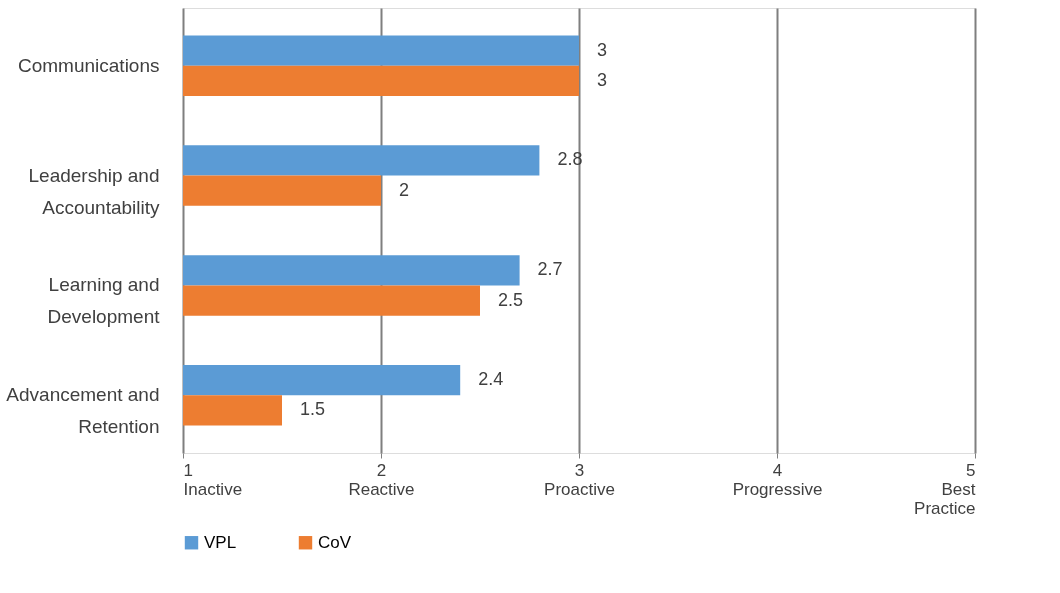  What do you see at coordinates (777, 479) in the screenshot?
I see `x-tick-label: 4 Progressive` at bounding box center [777, 479].